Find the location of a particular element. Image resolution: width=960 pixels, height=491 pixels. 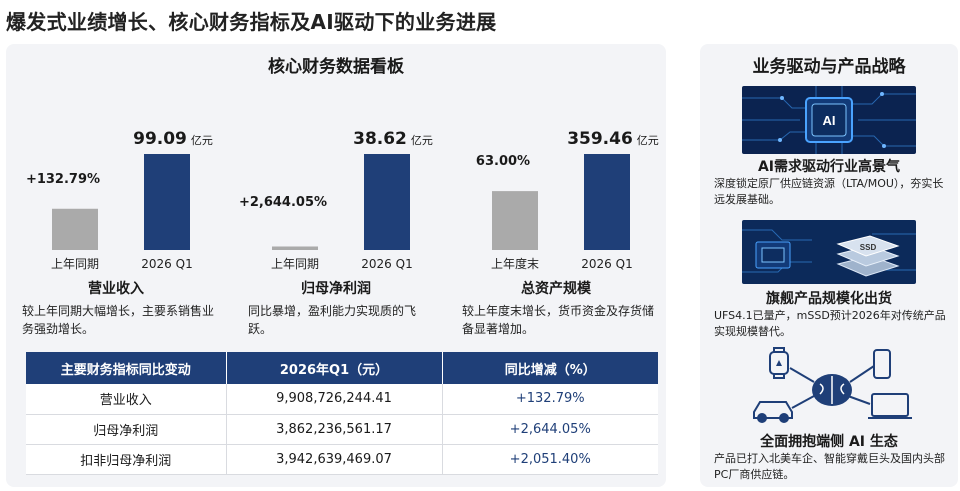

ai-demand-title: AI需求驱动行业高景气 is located at coordinates (829, 167).